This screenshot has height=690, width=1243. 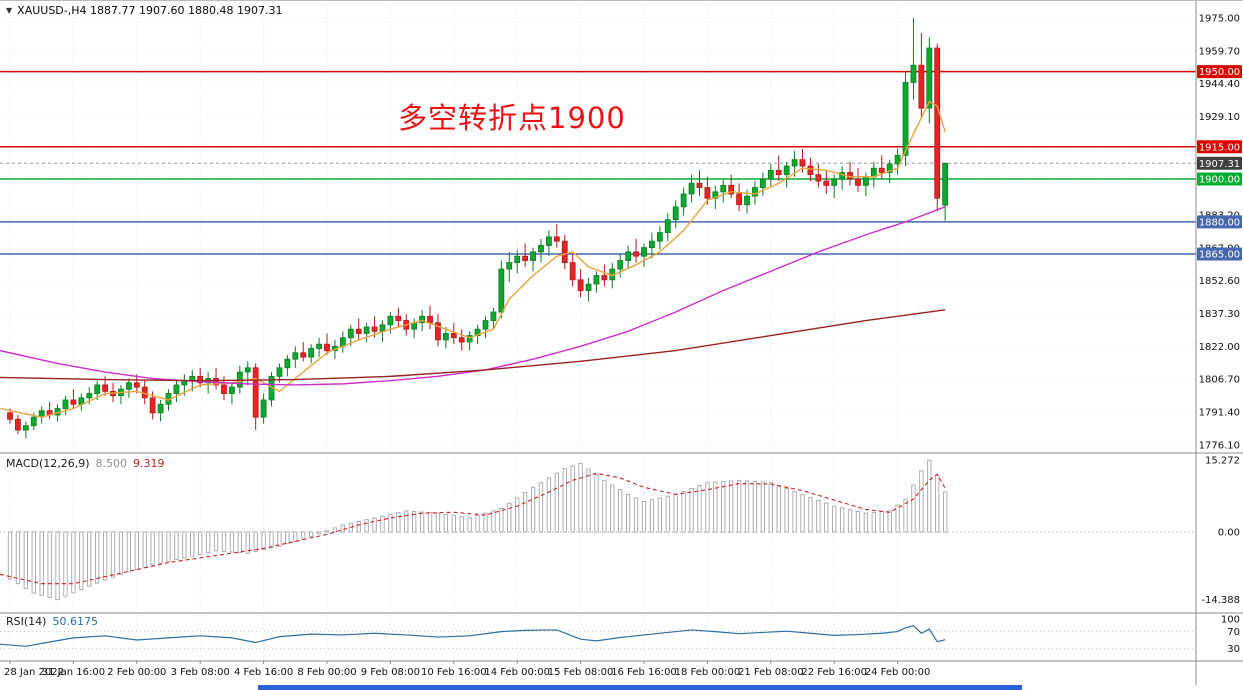 I want to click on svg-text: 1880.00, so click(x=1219, y=222).